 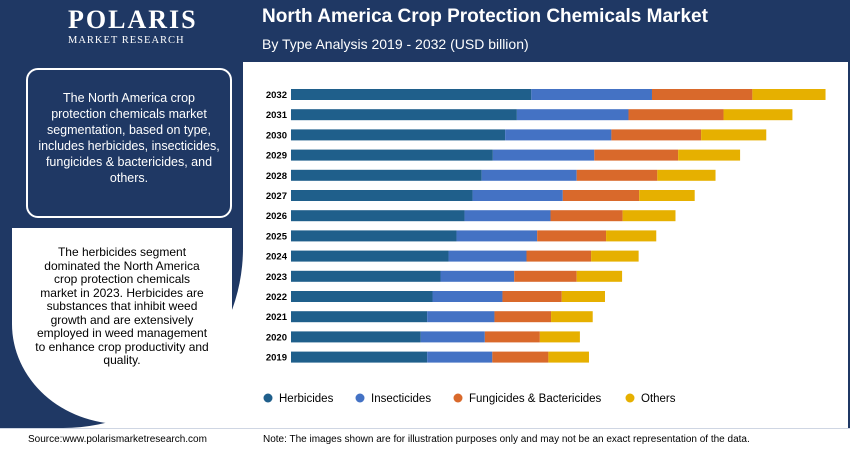 I want to click on source-text: Source:www.polarismarketresearch.com, so click(x=117, y=439).